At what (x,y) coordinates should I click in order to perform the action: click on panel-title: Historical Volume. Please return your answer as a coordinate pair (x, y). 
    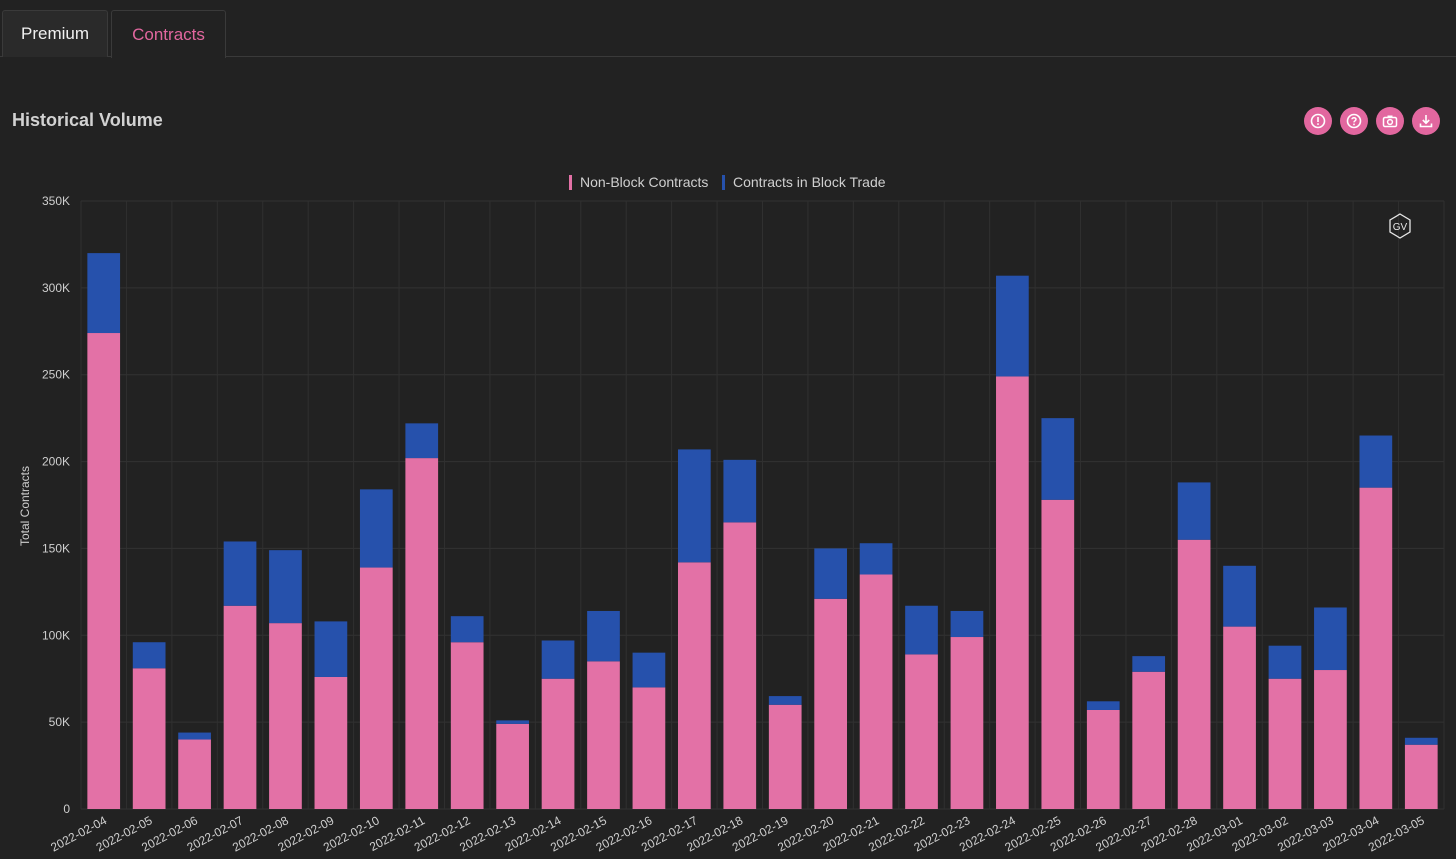
    Looking at the image, I should click on (87, 120).